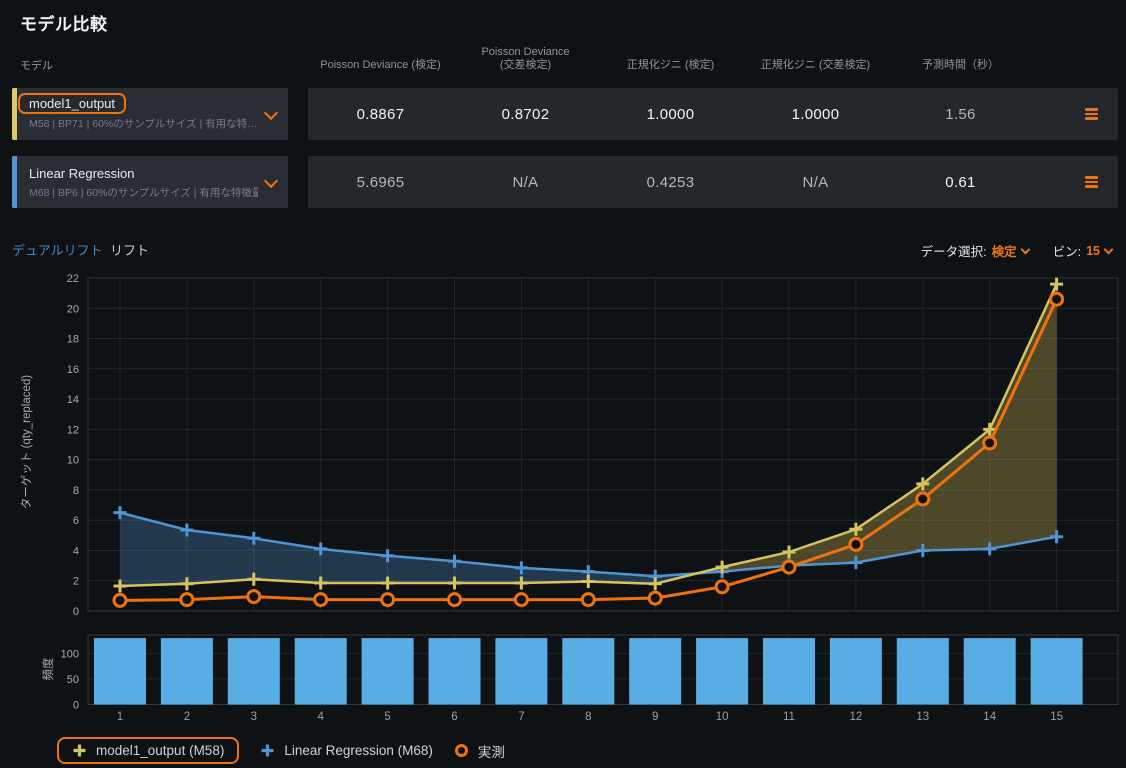  Describe the element at coordinates (789, 717) in the screenshot. I see `svg-text: 11` at that location.